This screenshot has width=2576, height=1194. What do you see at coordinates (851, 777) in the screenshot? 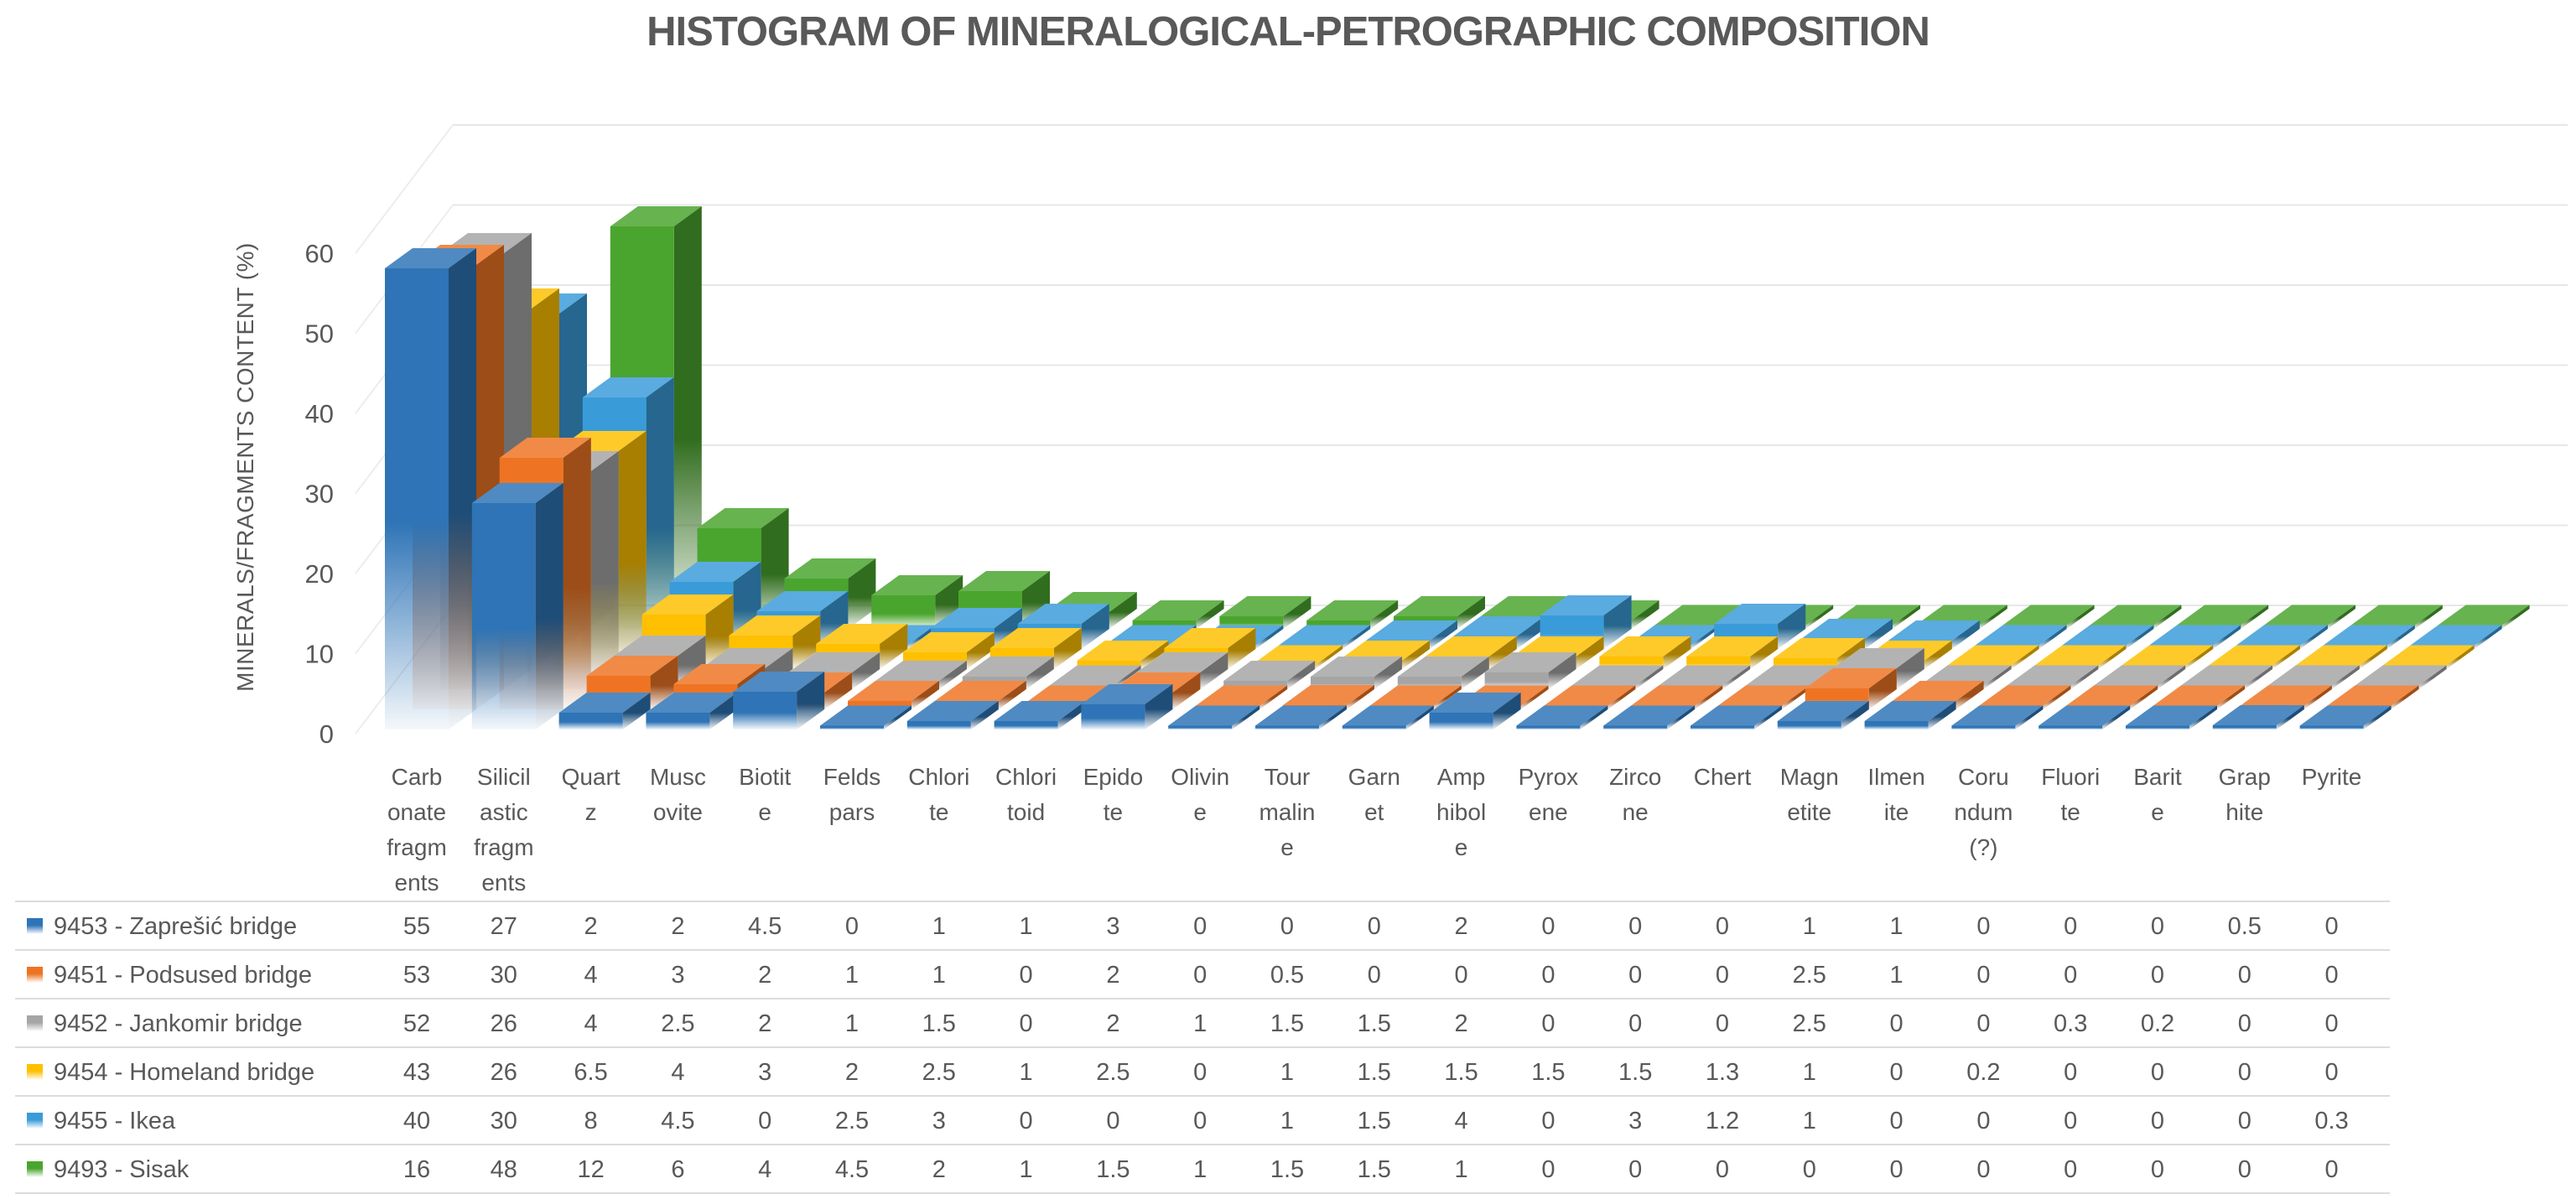
I see `category-label: Felds` at bounding box center [851, 777].